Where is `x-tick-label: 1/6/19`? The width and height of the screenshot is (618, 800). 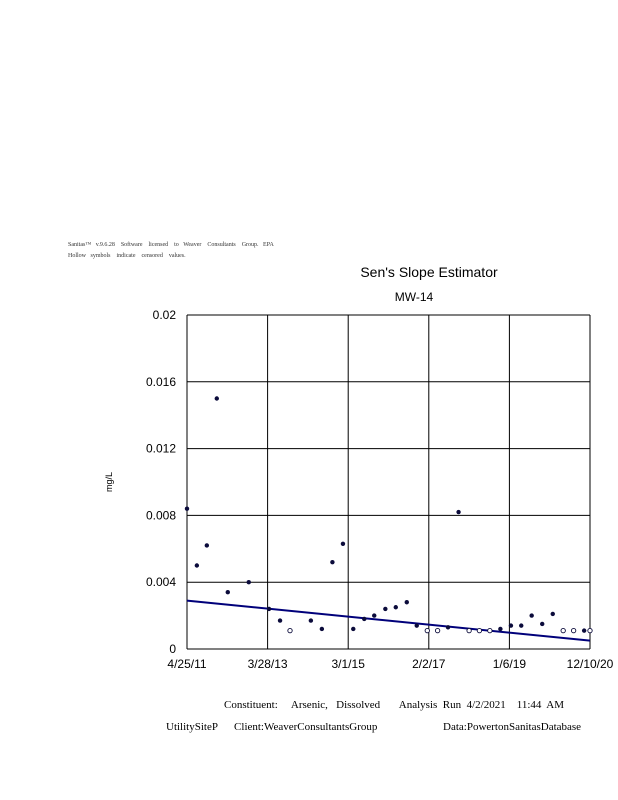
x-tick-label: 1/6/19 is located at coordinates (510, 664).